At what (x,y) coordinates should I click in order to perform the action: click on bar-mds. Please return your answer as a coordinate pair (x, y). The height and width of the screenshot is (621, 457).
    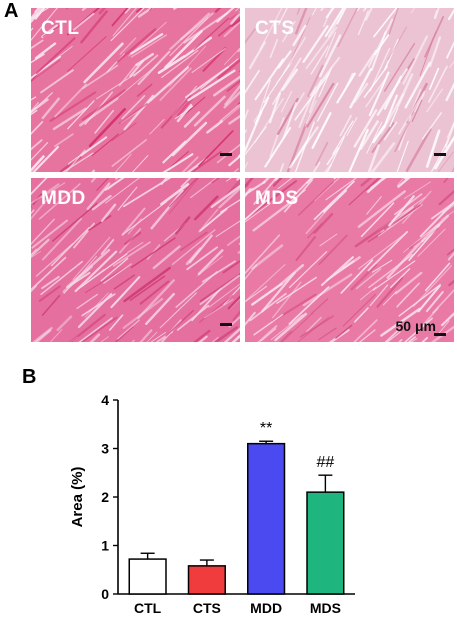
    Looking at the image, I should click on (325, 543).